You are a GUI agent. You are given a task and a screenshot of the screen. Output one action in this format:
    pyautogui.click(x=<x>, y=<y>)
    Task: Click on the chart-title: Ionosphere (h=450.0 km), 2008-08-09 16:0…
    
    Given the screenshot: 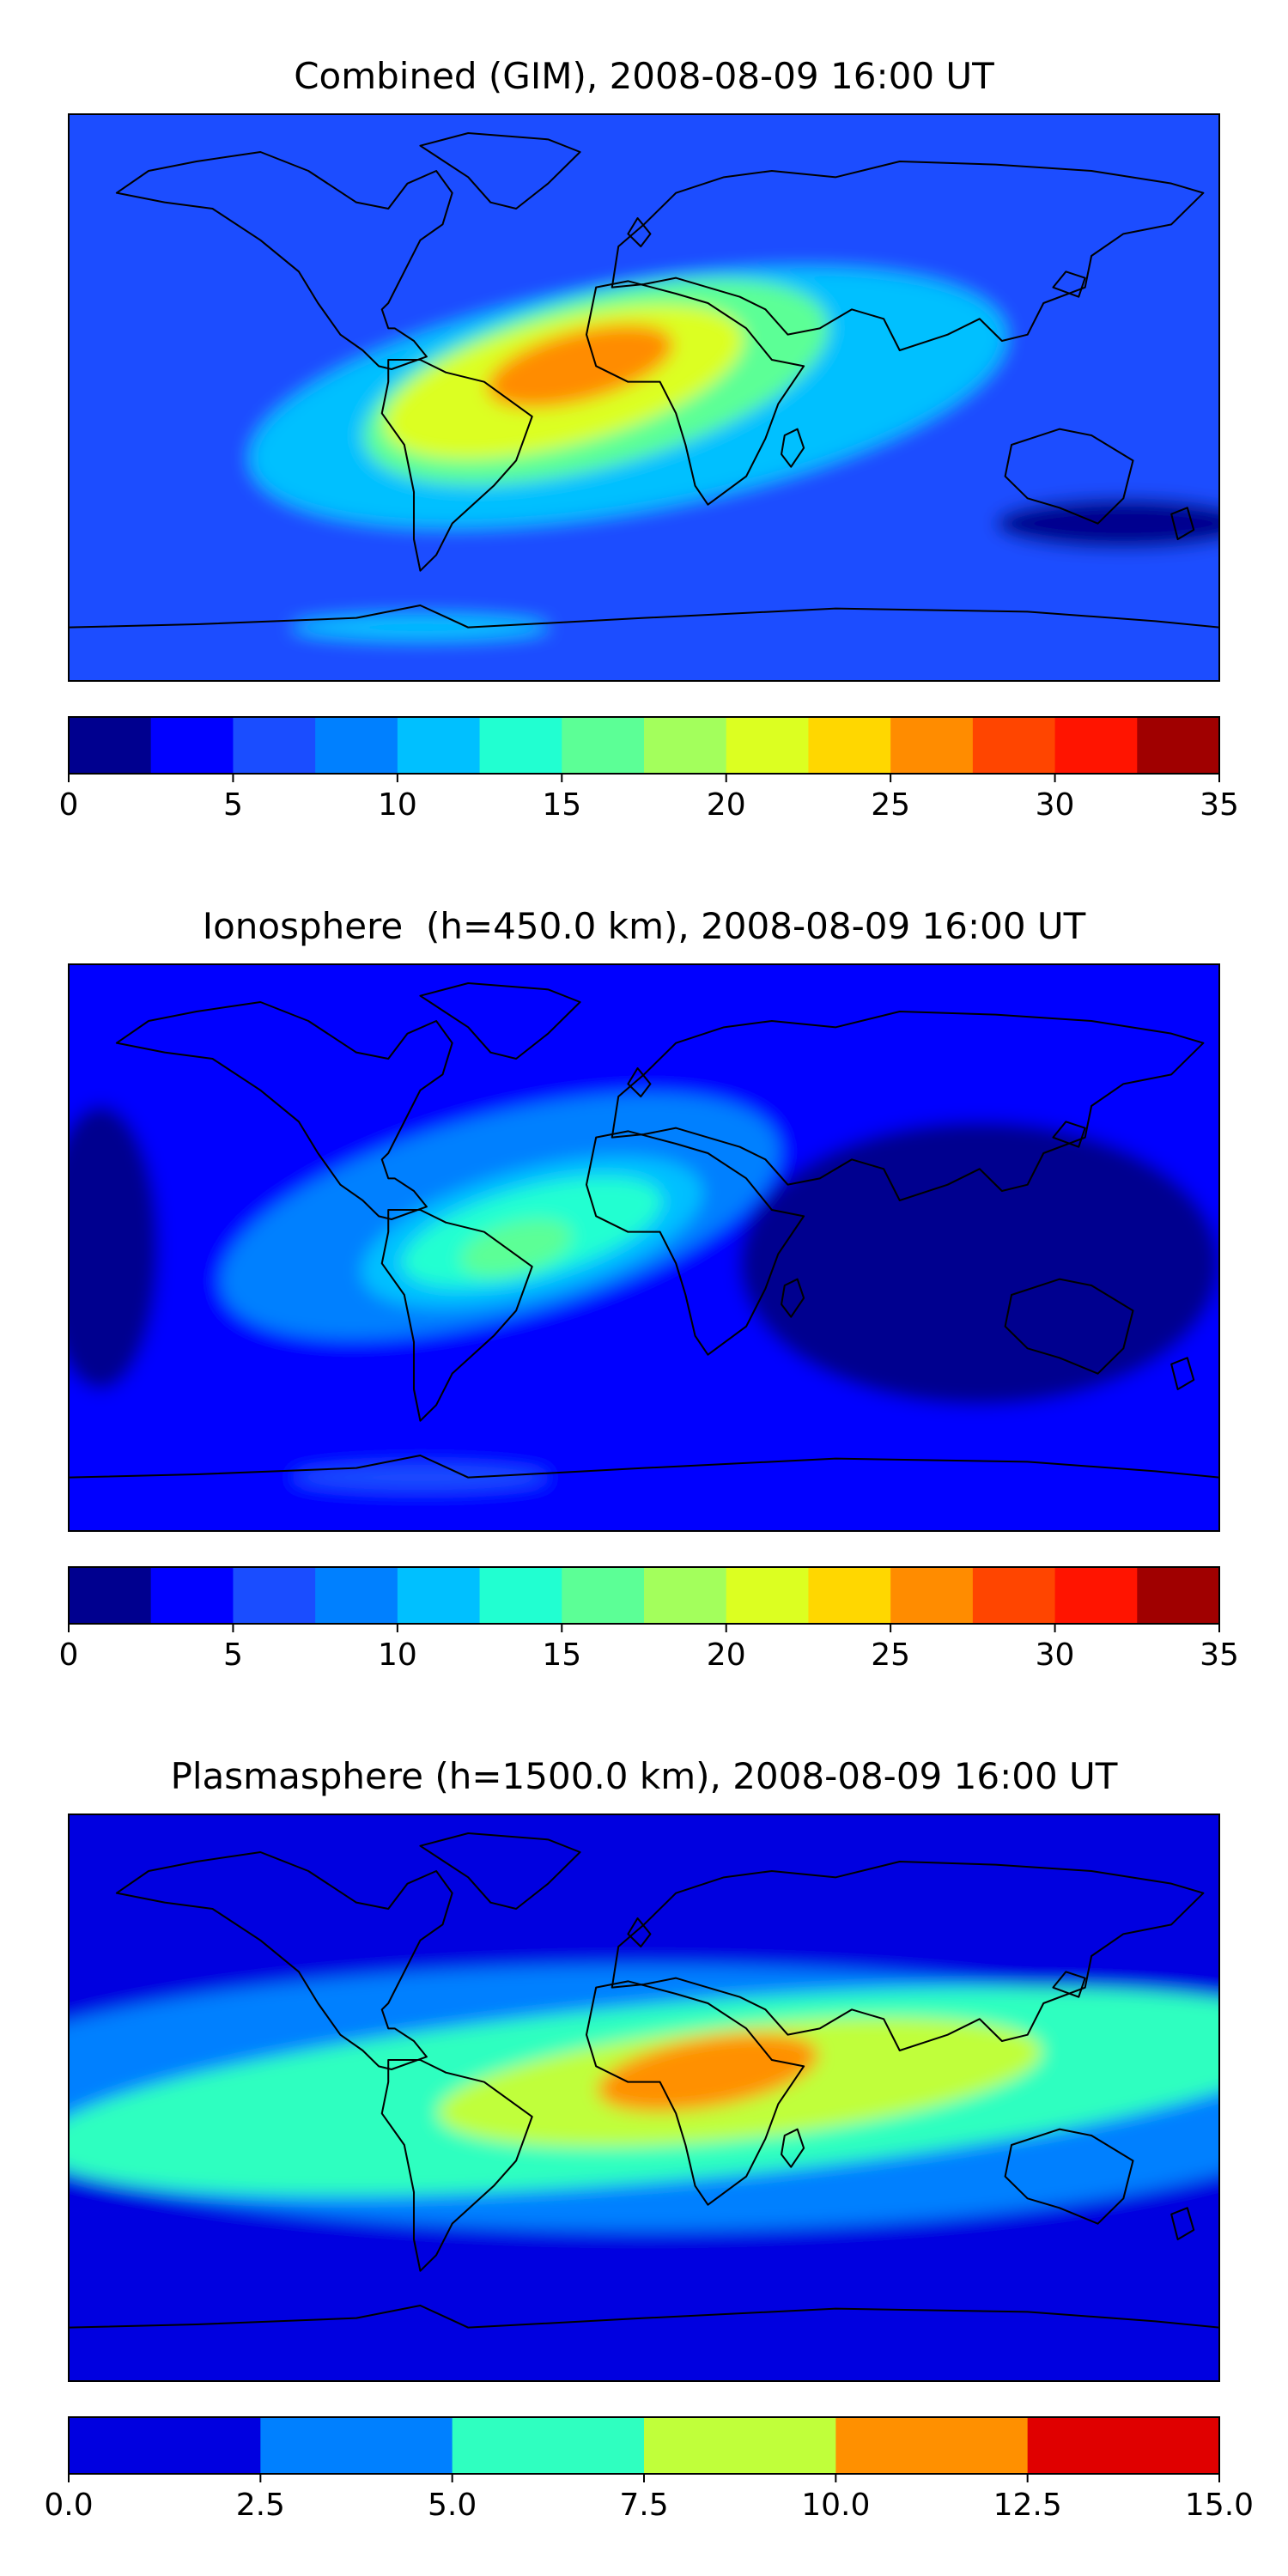 What is the action you would take?
    pyautogui.click(x=644, y=926)
    